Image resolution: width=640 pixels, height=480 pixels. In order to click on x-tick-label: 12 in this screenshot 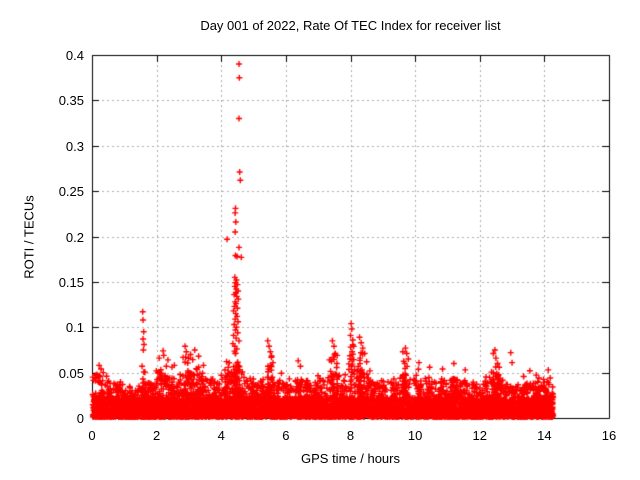, I will do `click(479, 435)`.